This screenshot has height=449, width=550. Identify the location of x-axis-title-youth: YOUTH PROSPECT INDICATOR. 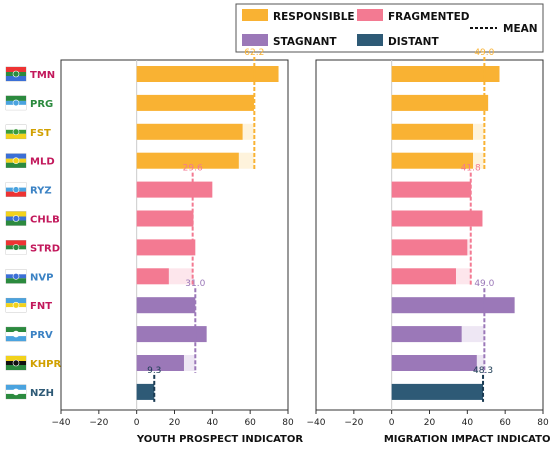
(219, 439).